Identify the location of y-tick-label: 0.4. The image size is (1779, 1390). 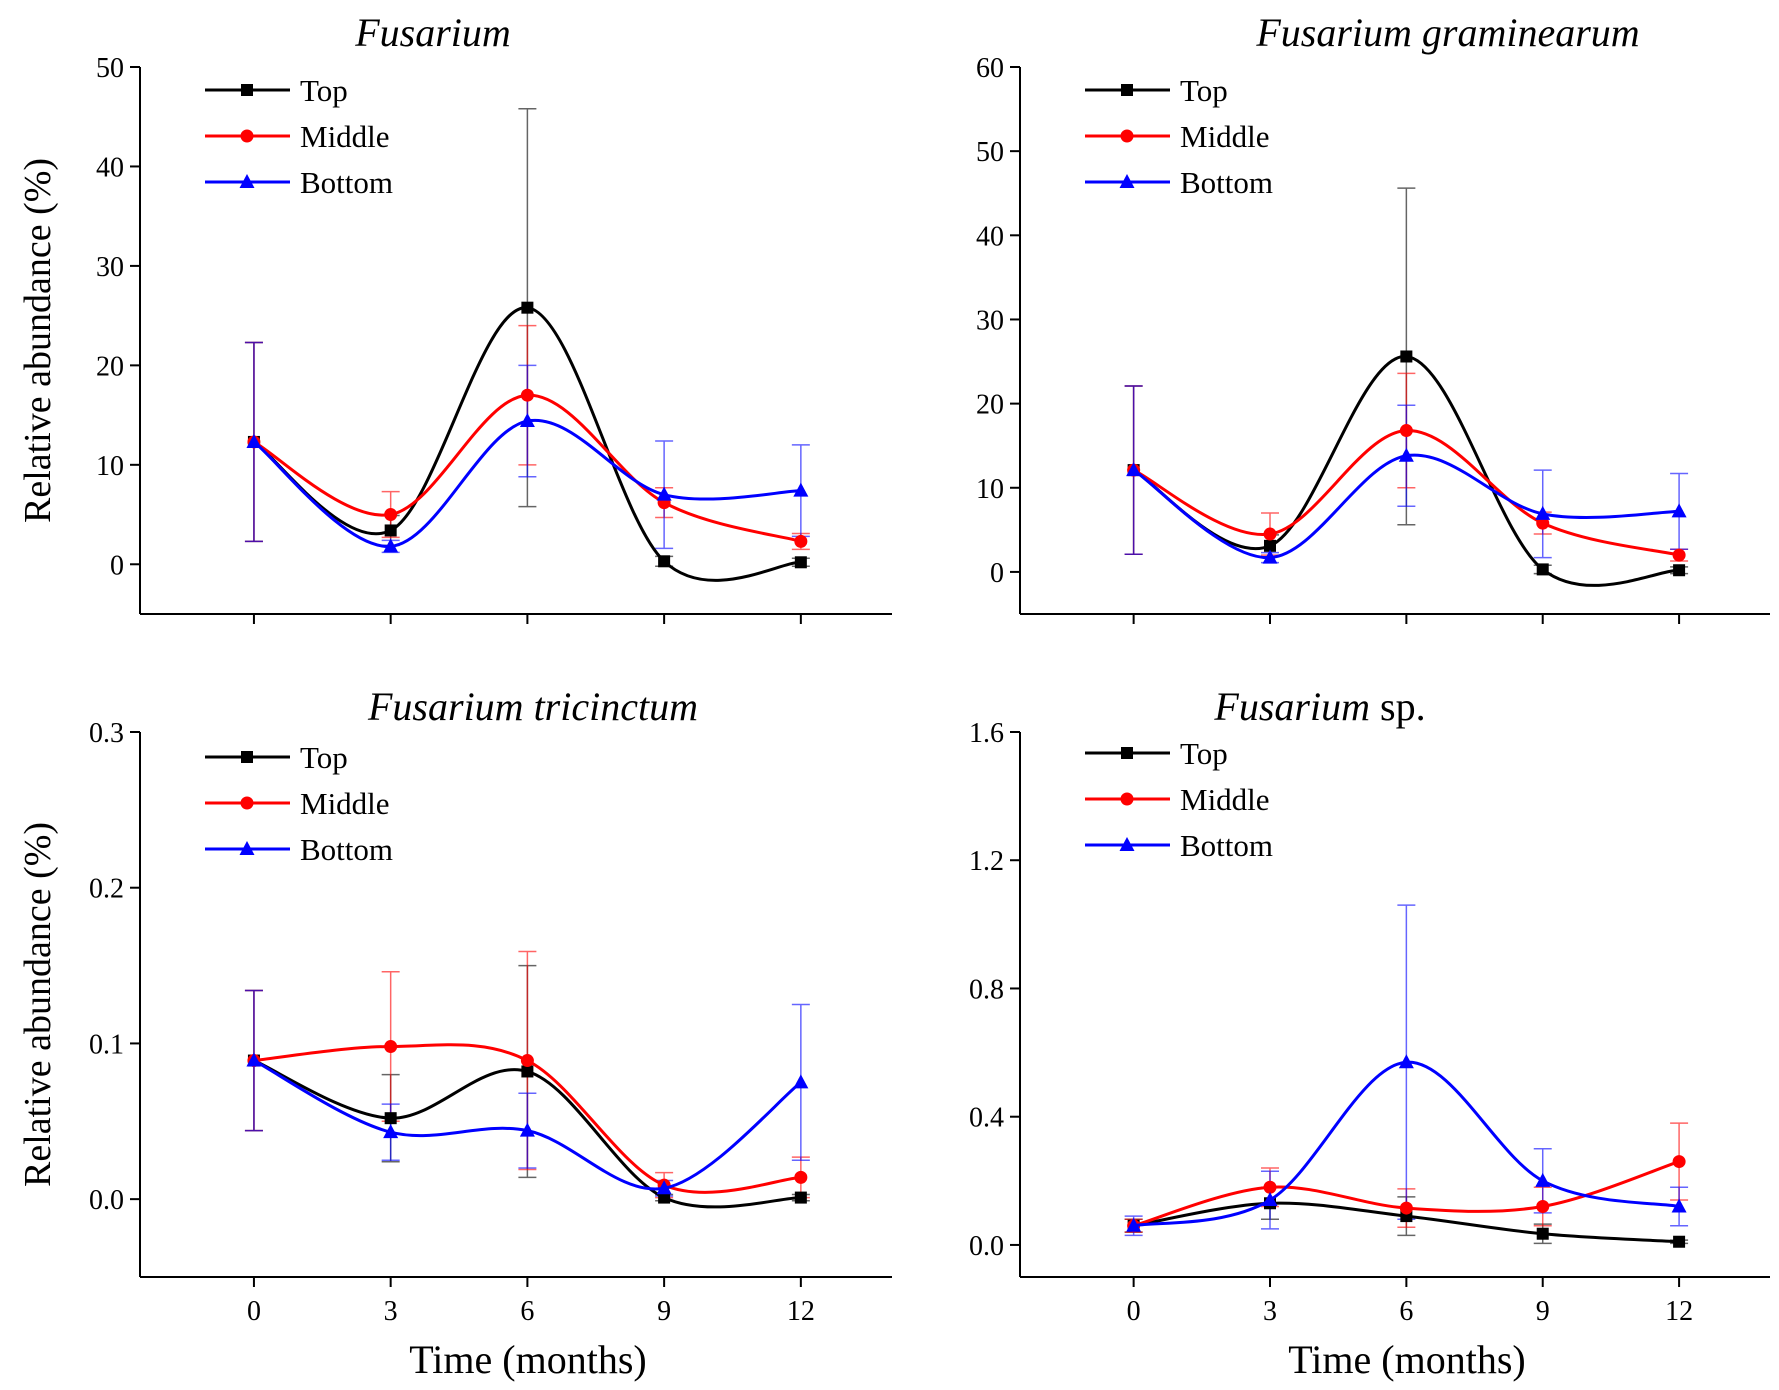
(986, 1118).